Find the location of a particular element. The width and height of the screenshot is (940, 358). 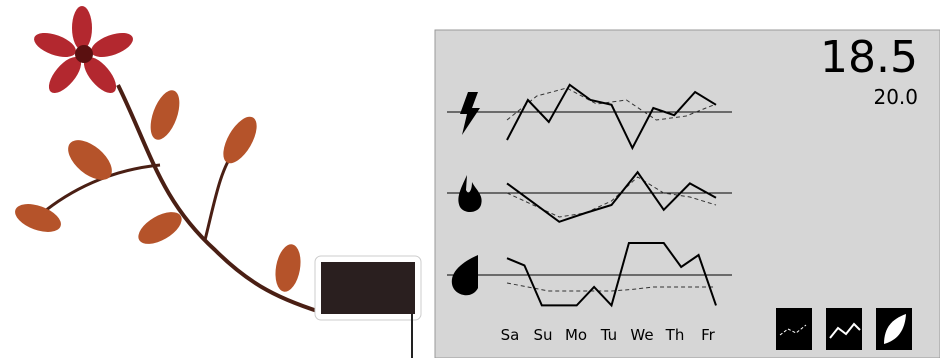

day-label: Fr is located at coordinates (708, 335).